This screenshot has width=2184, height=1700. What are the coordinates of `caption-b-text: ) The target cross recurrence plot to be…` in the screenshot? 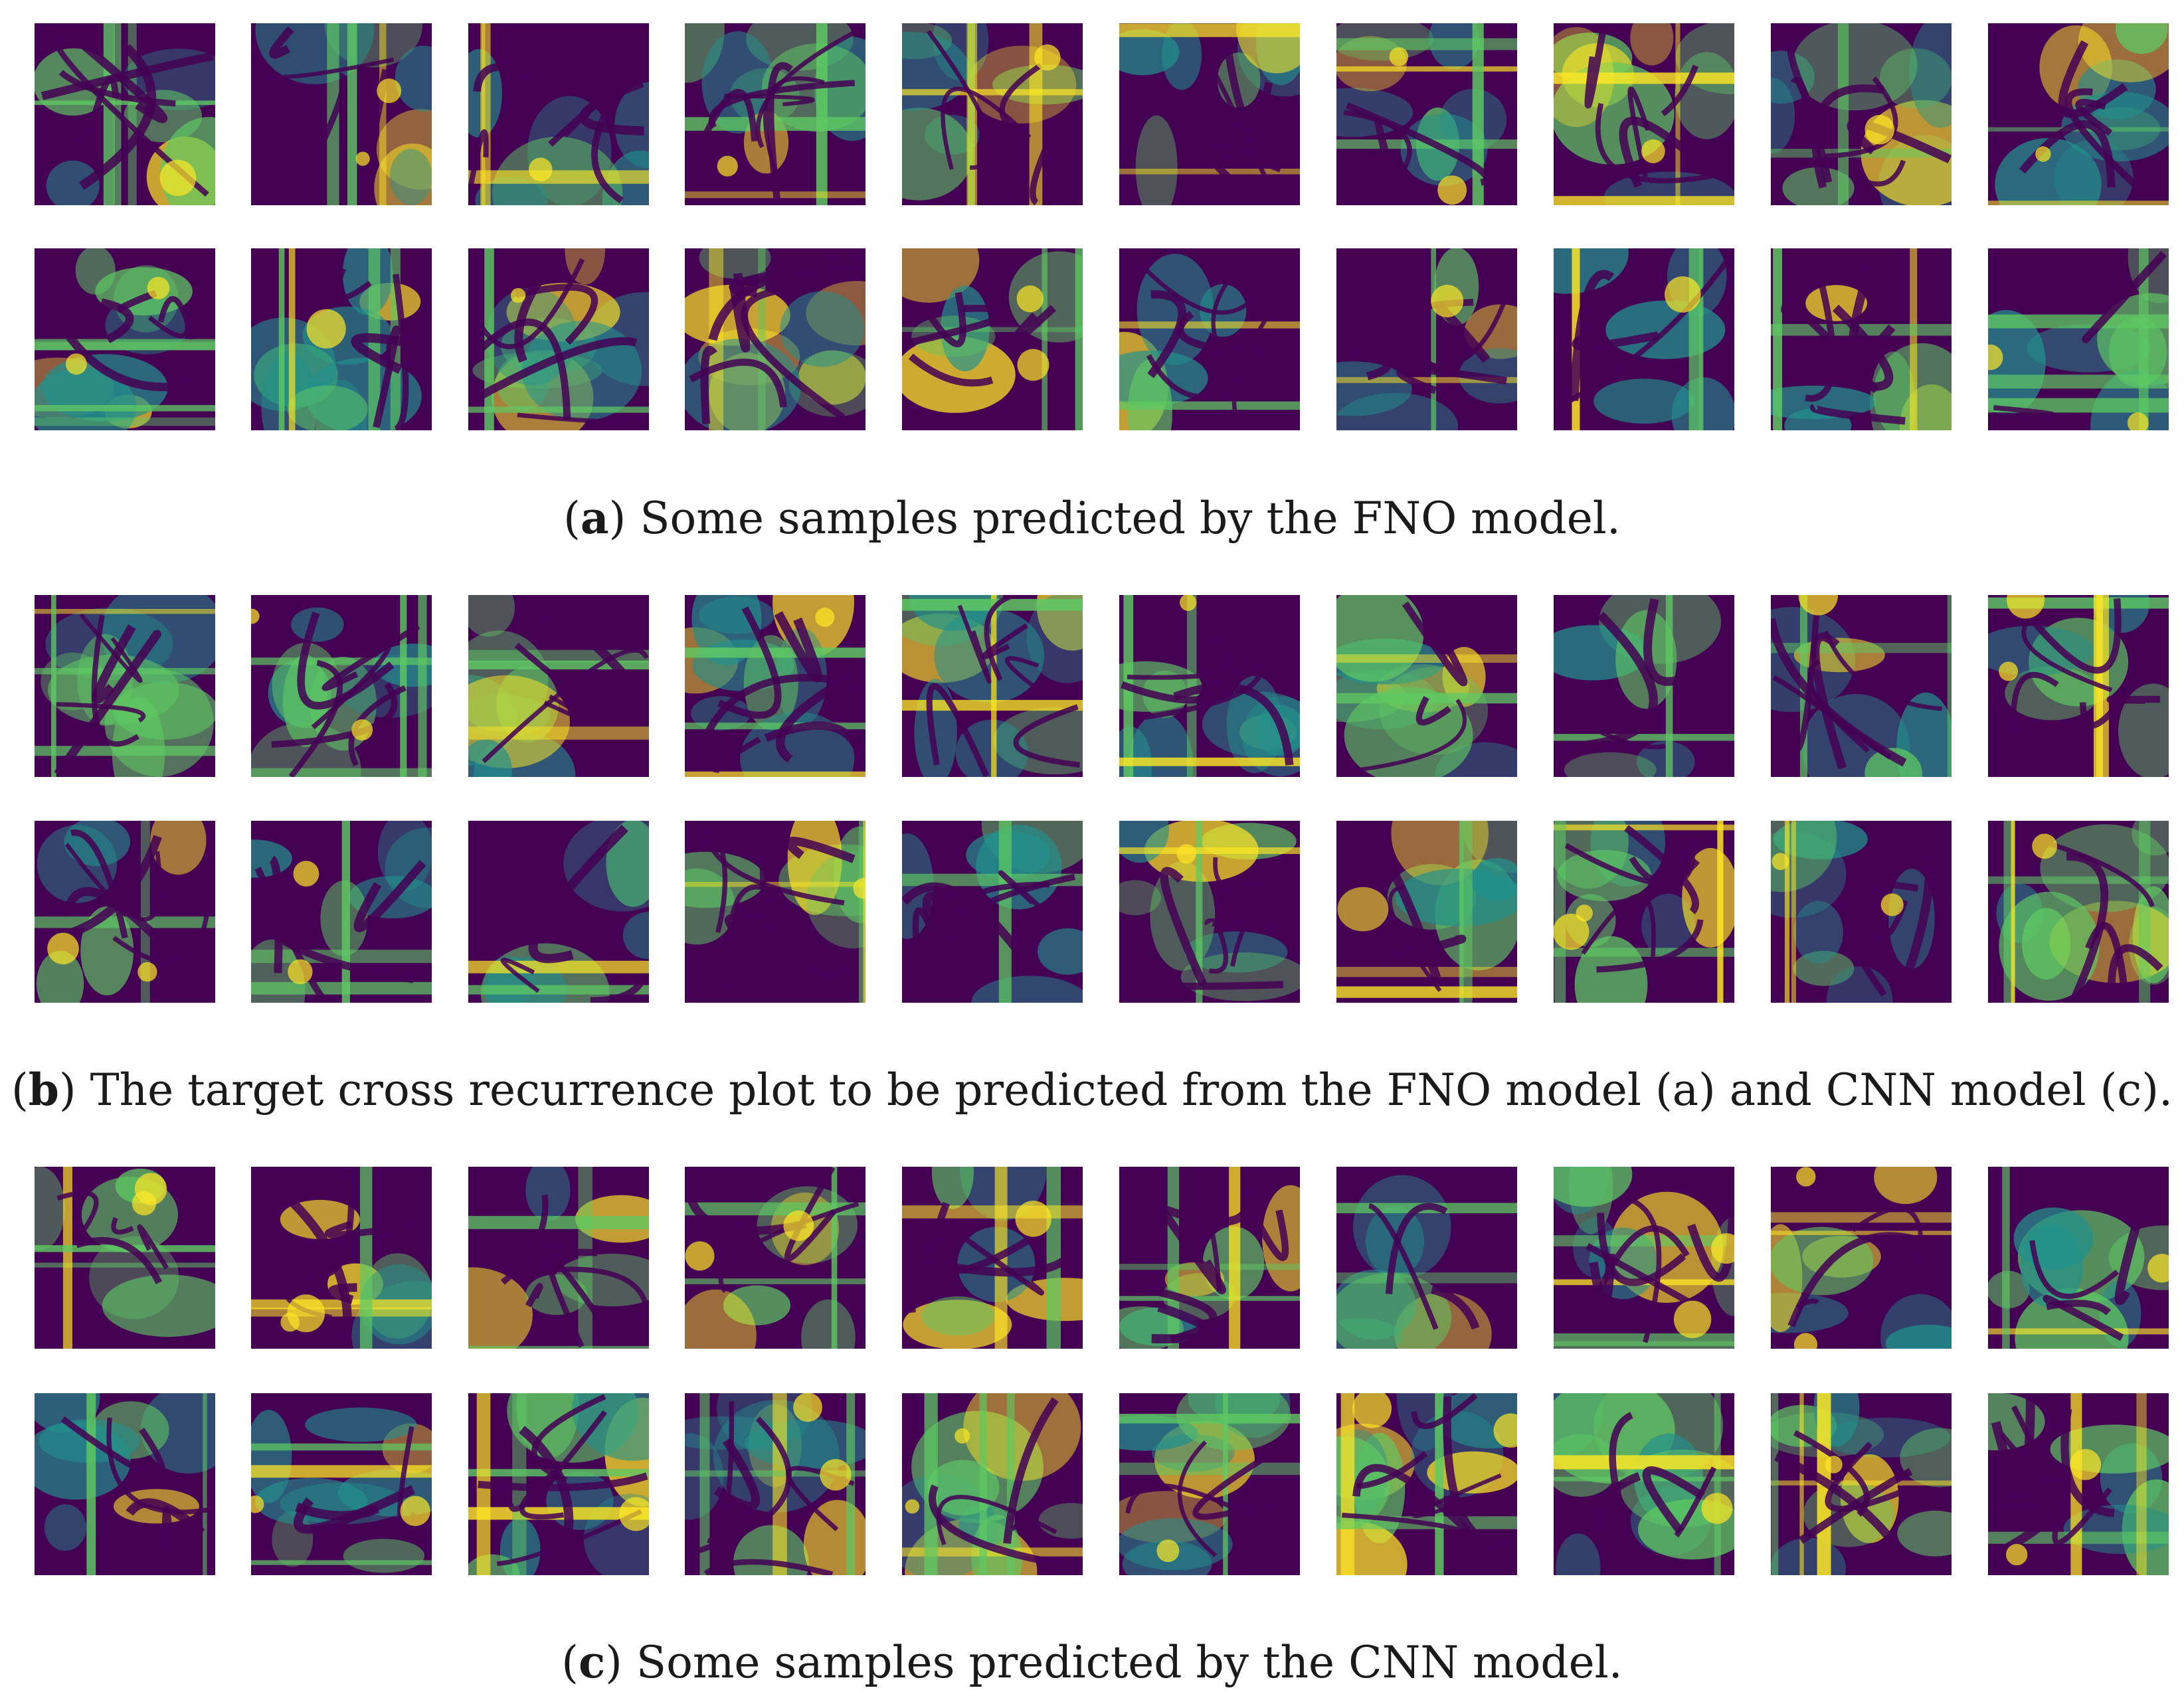 It's located at (1115, 1090).